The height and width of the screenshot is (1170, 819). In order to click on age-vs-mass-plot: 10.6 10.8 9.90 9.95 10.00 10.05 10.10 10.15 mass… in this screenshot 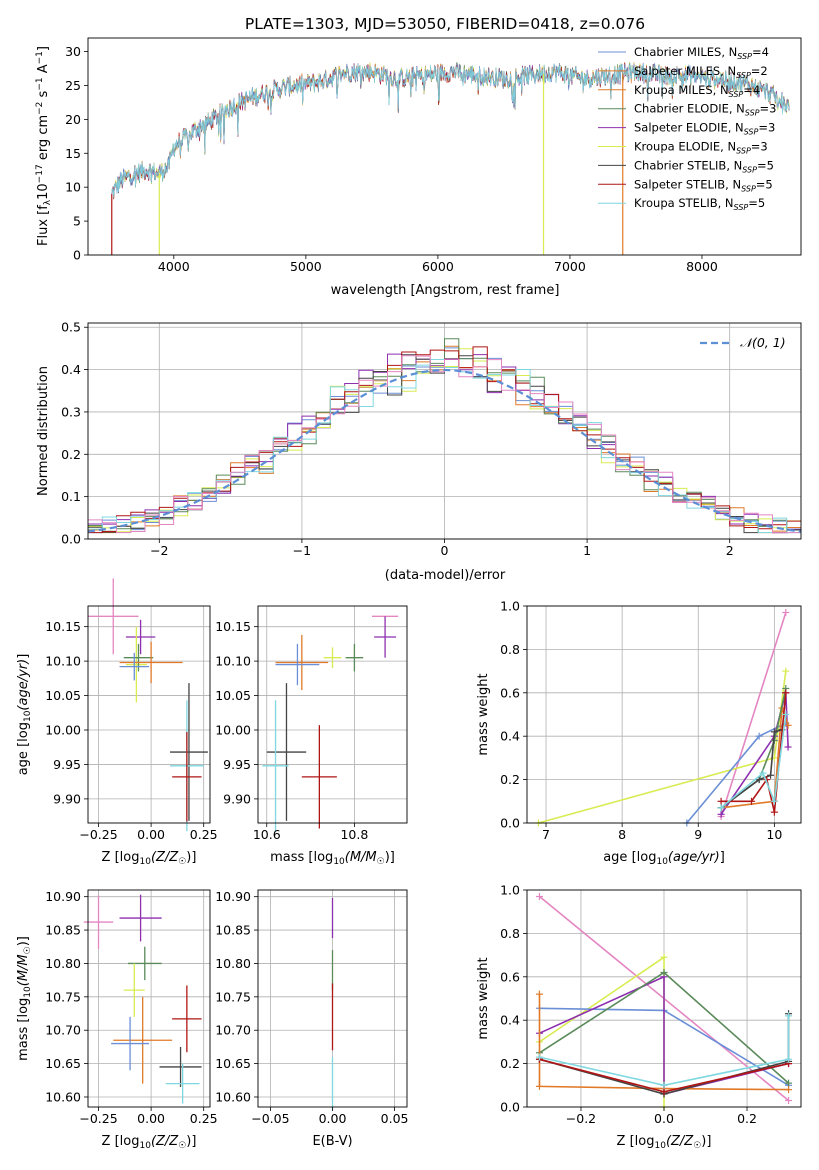, I will do `click(311, 736)`.